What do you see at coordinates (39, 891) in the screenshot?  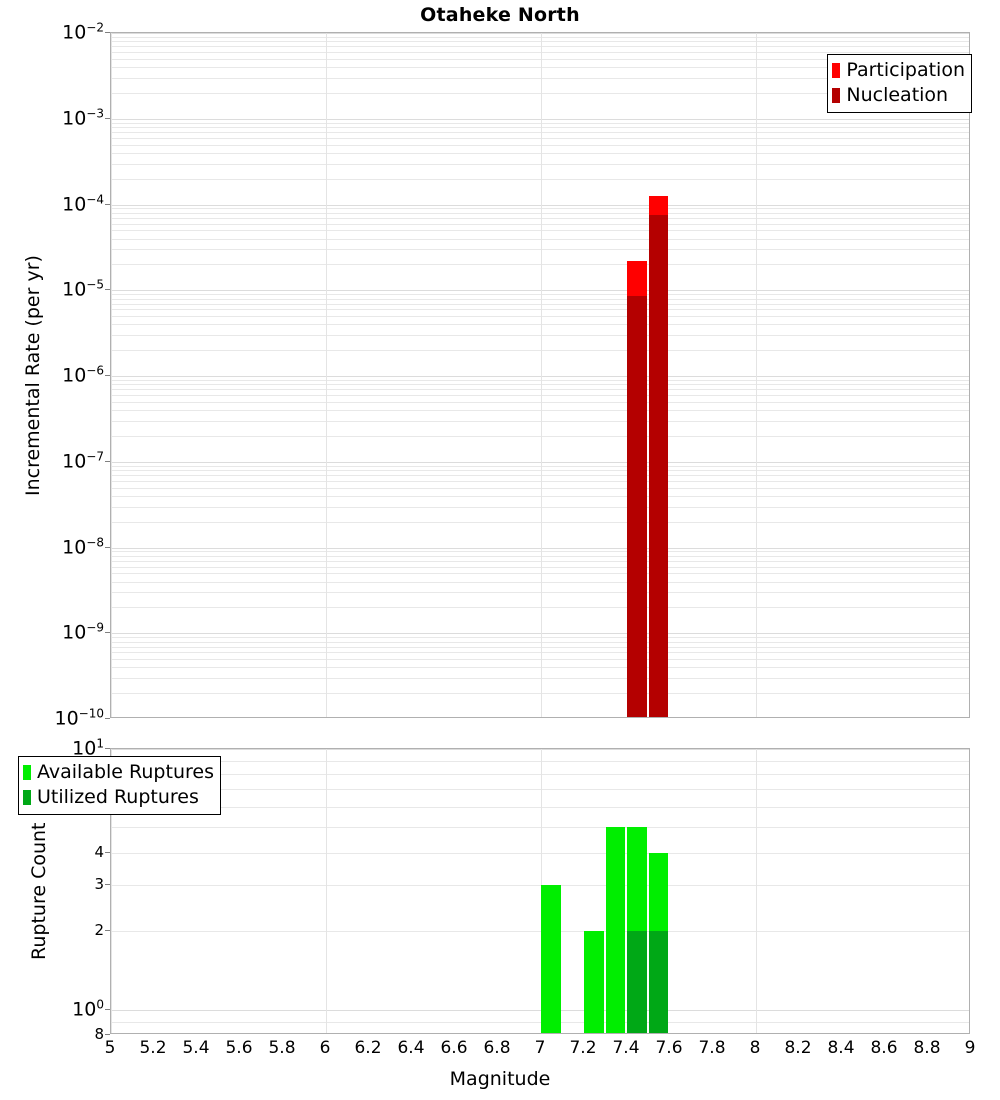 I see `bottom-y-axis-label: Rupture Count` at bounding box center [39, 891].